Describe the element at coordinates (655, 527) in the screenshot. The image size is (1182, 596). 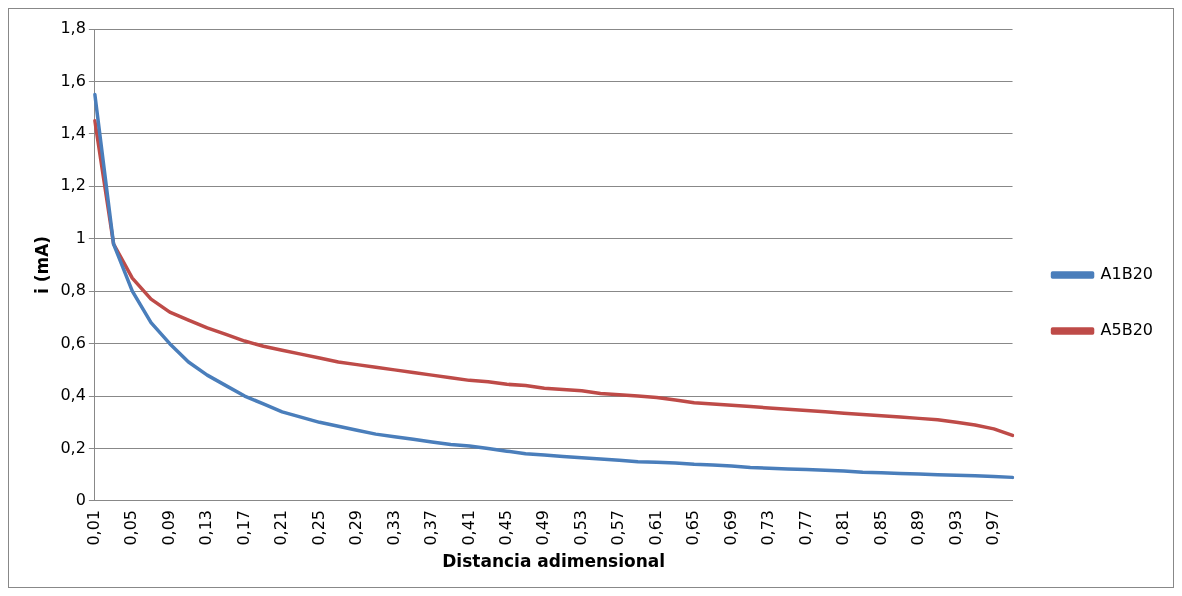
I see `x-tick-label: 0,61` at that location.